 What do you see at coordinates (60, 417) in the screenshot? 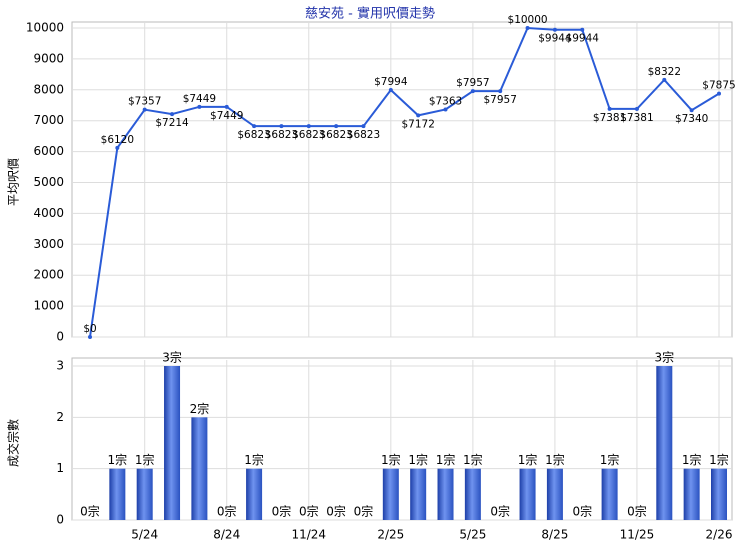
I see `y-tick-label: 2` at bounding box center [60, 417].